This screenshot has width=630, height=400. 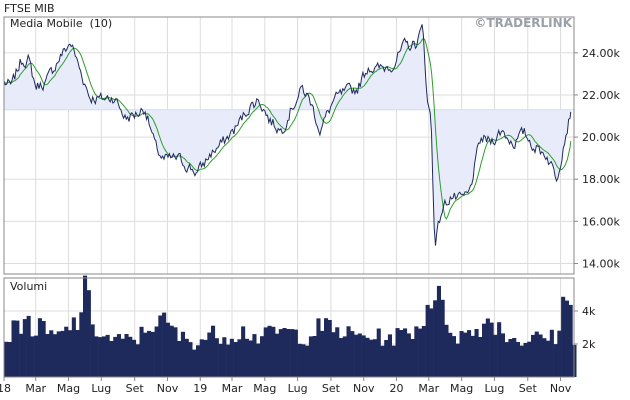 I want to click on volume-y-tick-label: 2k, so click(x=589, y=344).